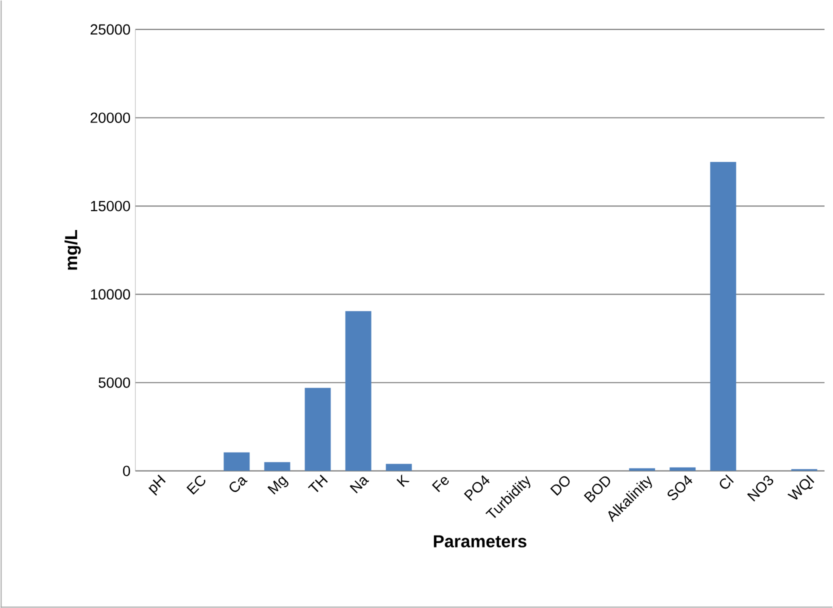  I want to click on x-tick-label: EC, so click(196, 485).